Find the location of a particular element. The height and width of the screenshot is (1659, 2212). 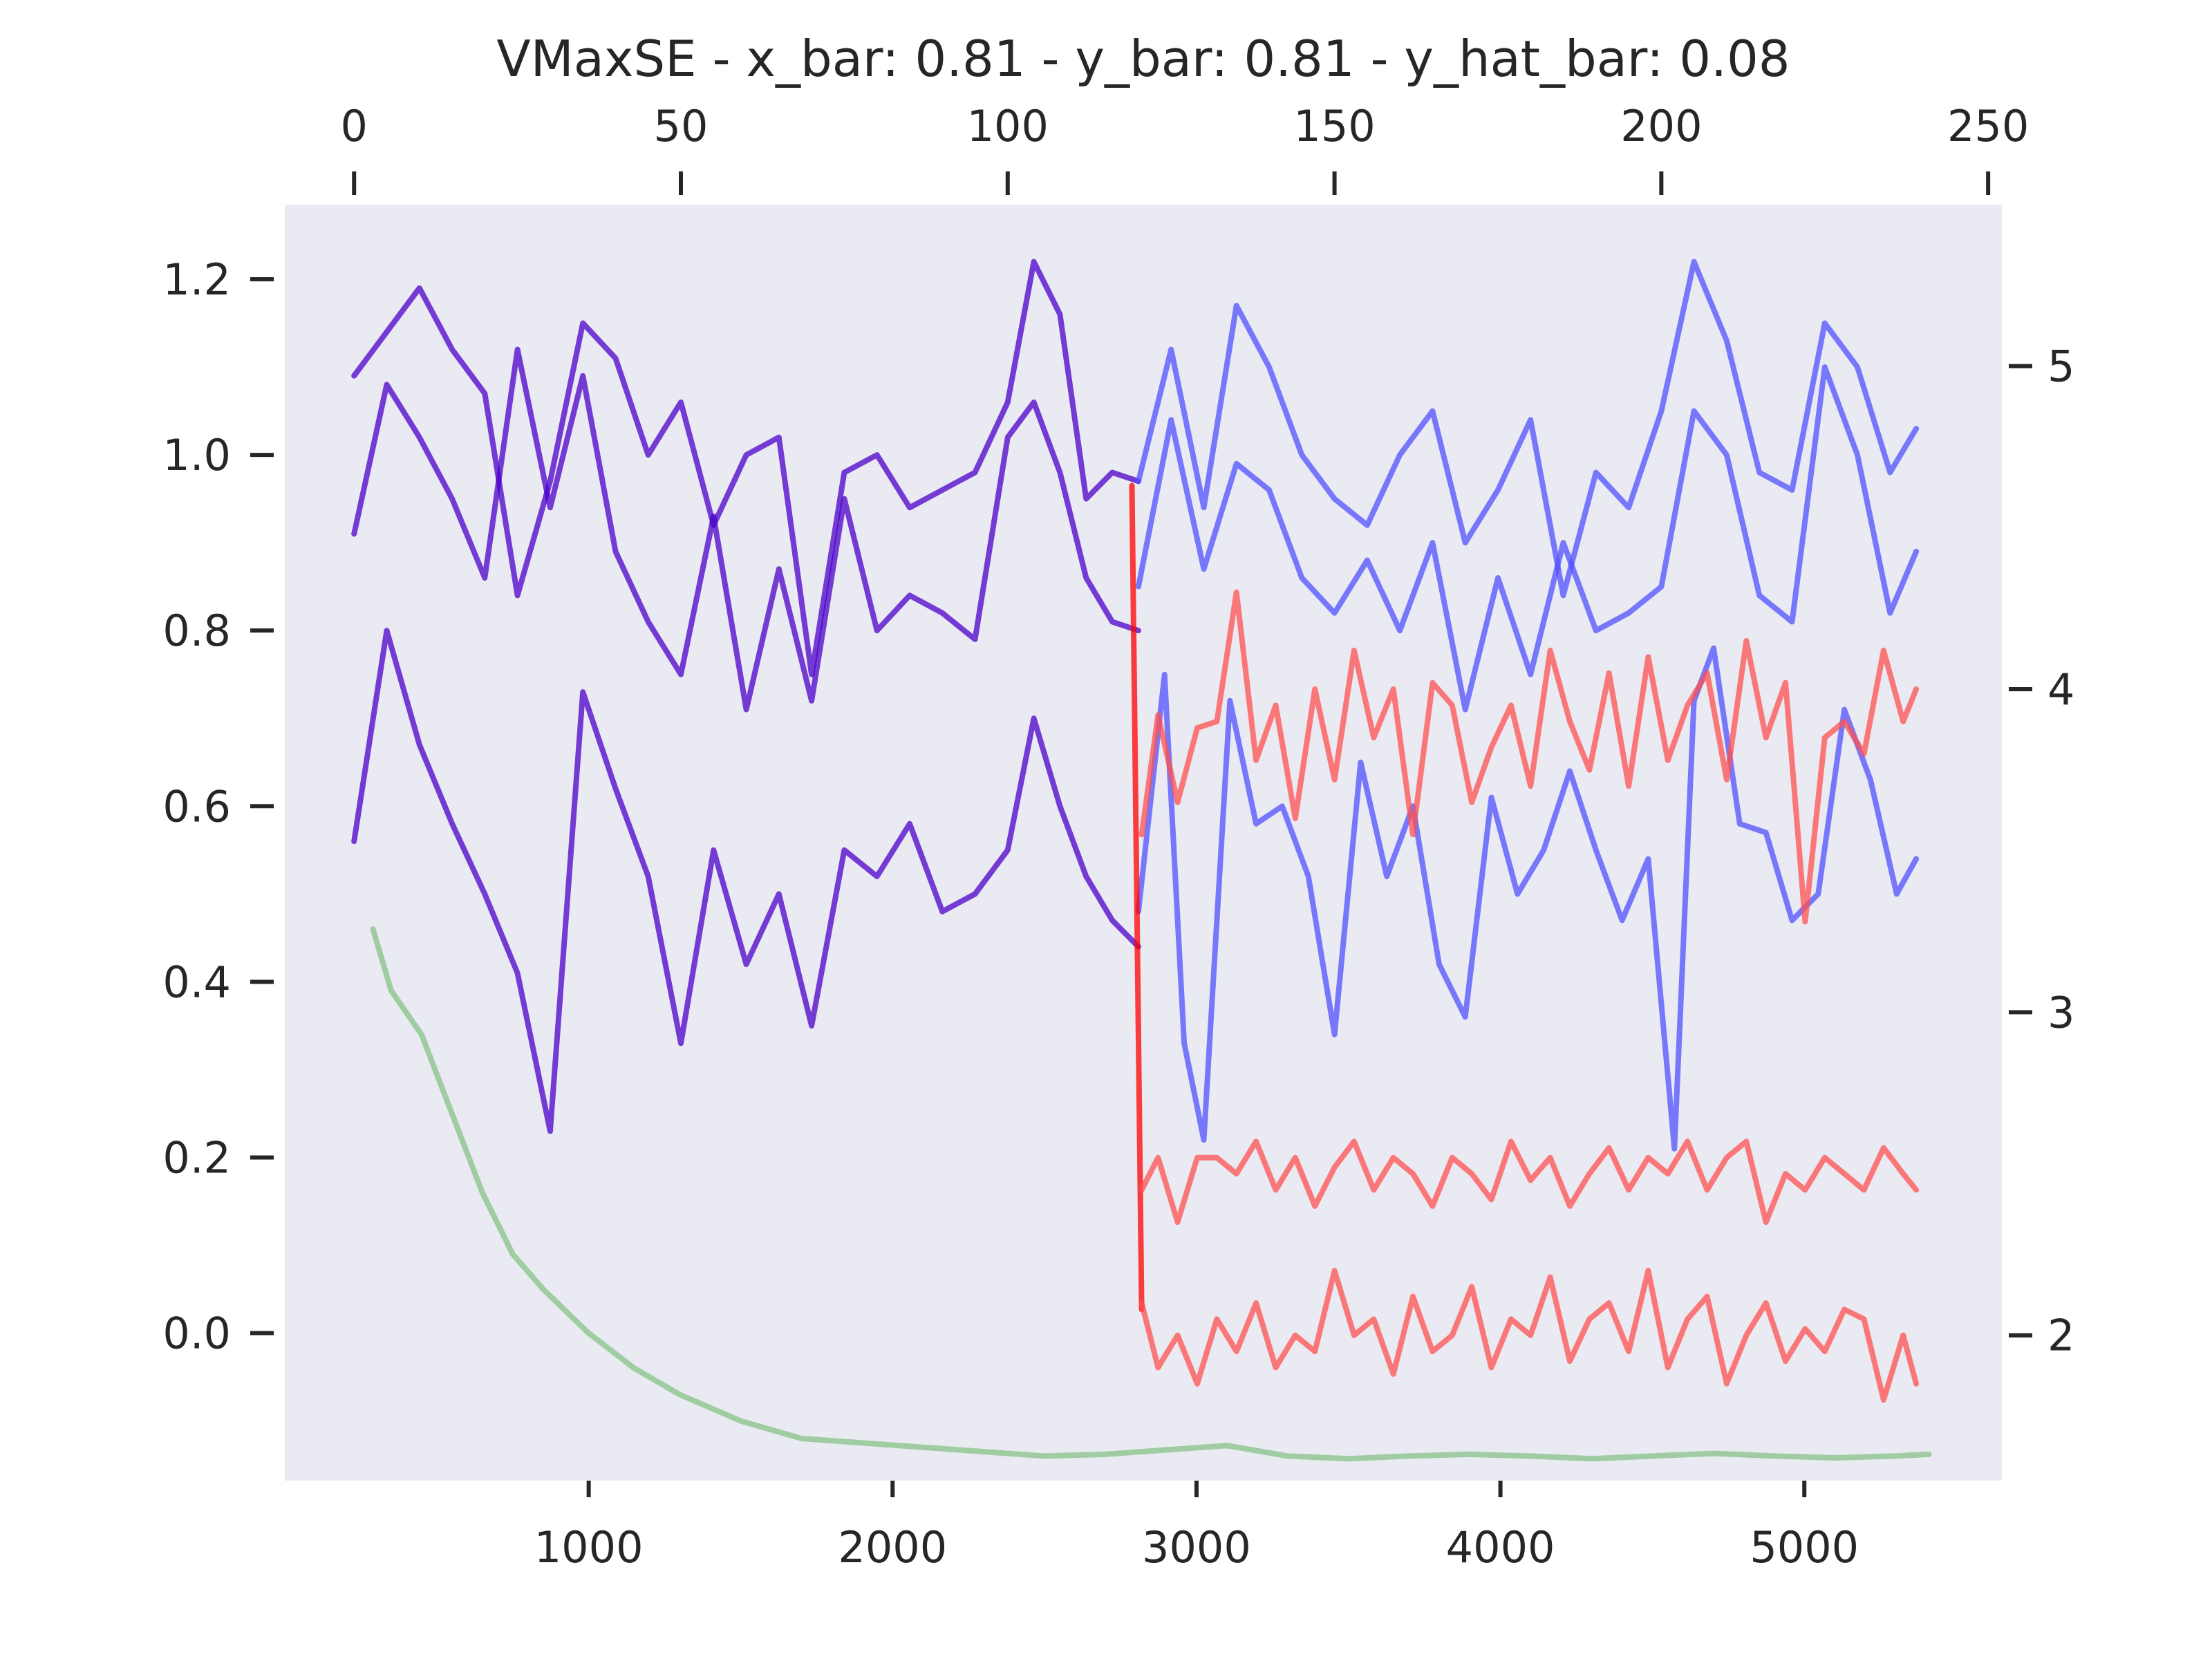

x-top-tick-label: 150 is located at coordinates (1334, 126).